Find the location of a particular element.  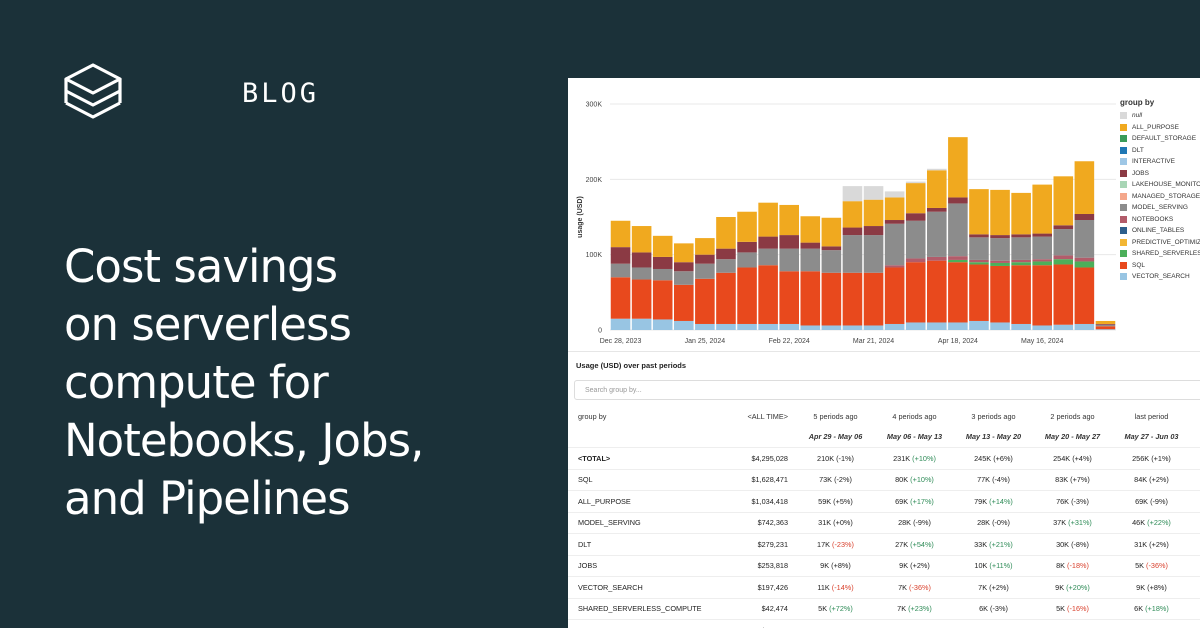

column-header: 4 periods ago is located at coordinates (914, 416).